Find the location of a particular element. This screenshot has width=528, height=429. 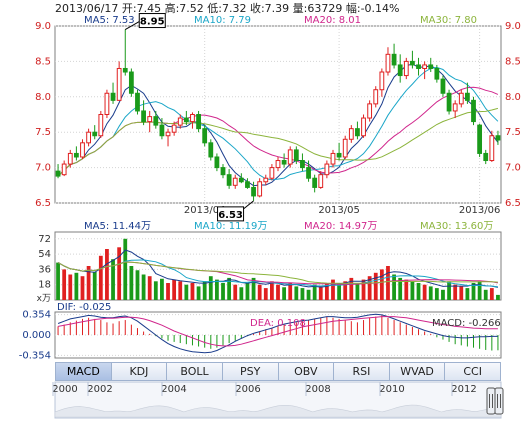

vol-ma30-line is located at coordinates (277, 272).